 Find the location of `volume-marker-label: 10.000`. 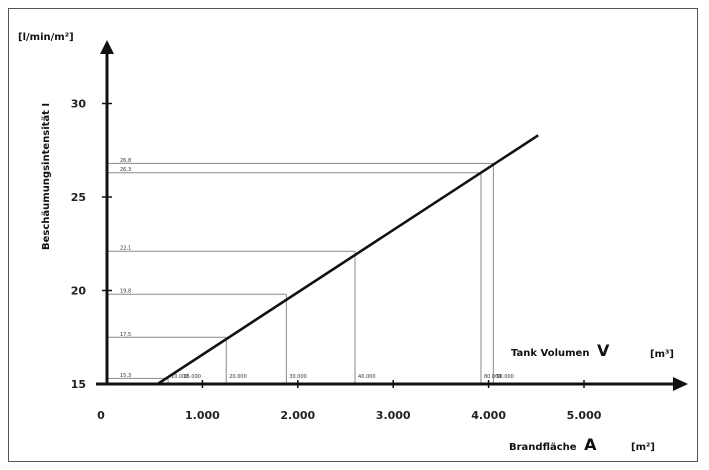

volume-marker-label: 10.000 is located at coordinates (180, 377).